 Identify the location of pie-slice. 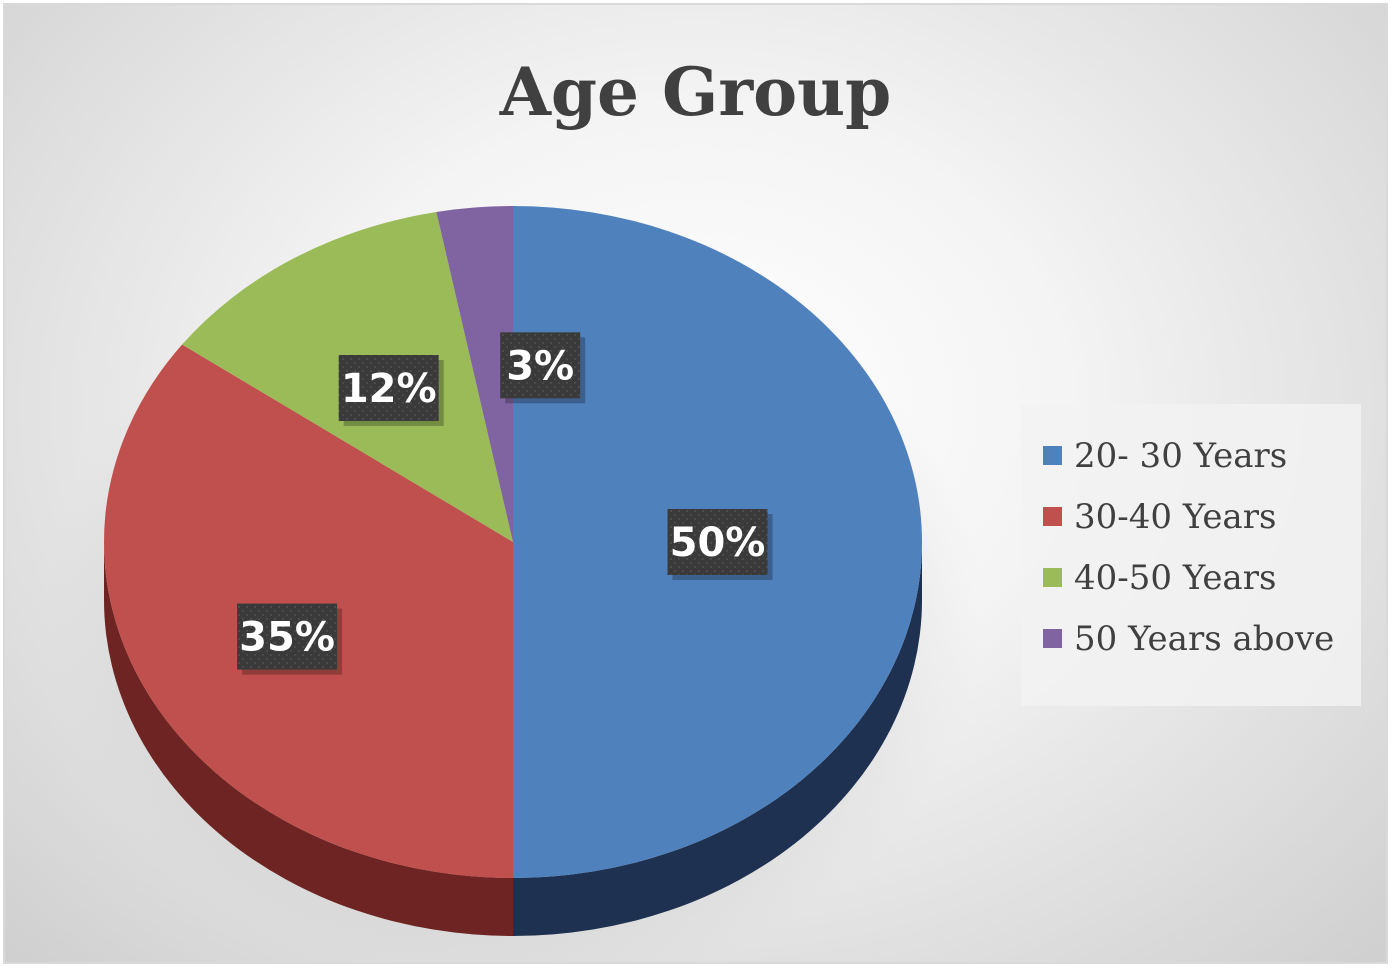
(474, 374).